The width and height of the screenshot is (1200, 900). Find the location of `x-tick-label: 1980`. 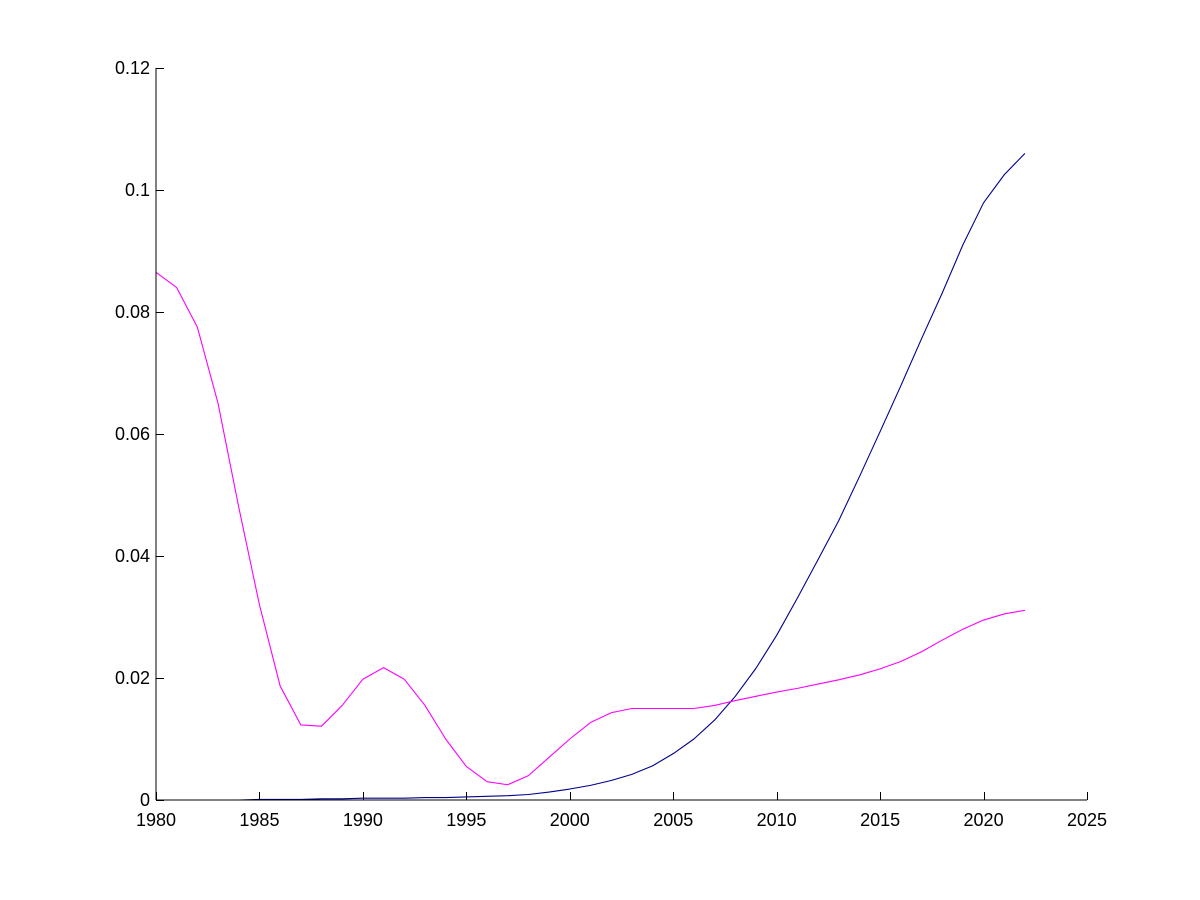

x-tick-label: 1980 is located at coordinates (156, 820).